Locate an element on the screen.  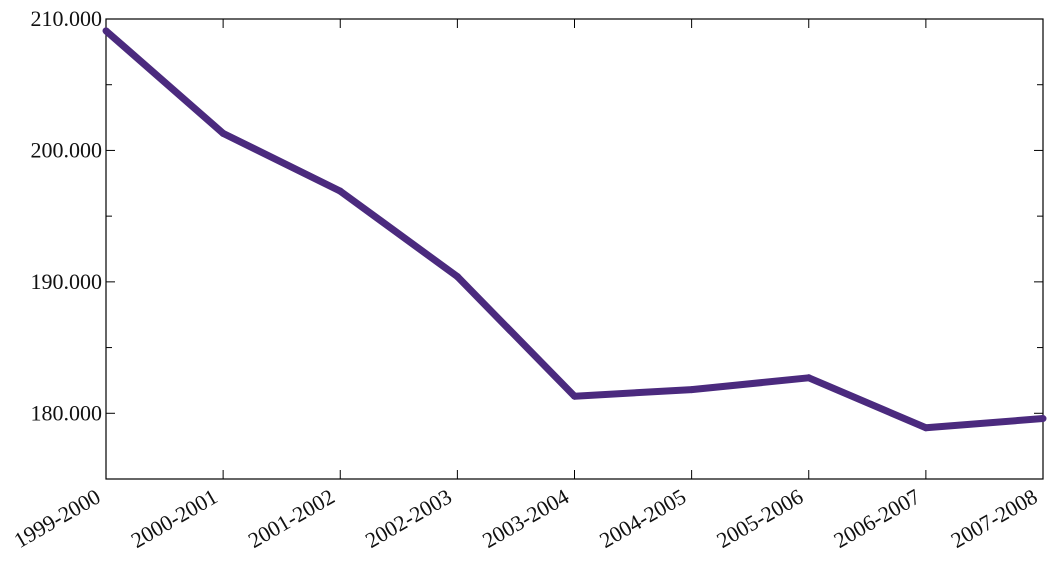
x-tick-label: 2004-2005 is located at coordinates (642, 518).